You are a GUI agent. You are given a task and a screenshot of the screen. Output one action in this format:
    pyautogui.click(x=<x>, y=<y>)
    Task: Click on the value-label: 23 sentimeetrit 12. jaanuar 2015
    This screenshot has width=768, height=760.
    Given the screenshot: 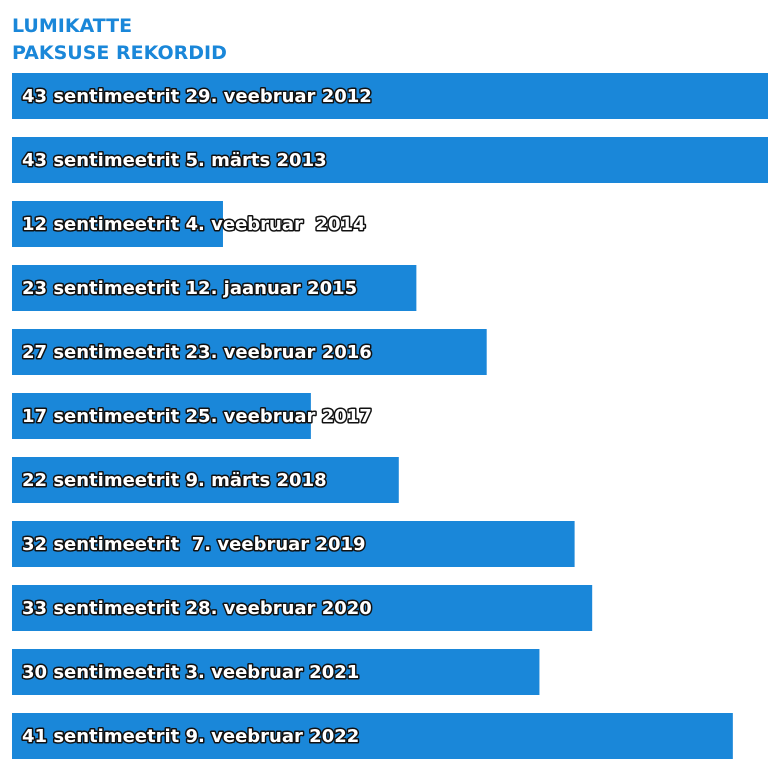 What is the action you would take?
    pyautogui.click(x=189, y=288)
    